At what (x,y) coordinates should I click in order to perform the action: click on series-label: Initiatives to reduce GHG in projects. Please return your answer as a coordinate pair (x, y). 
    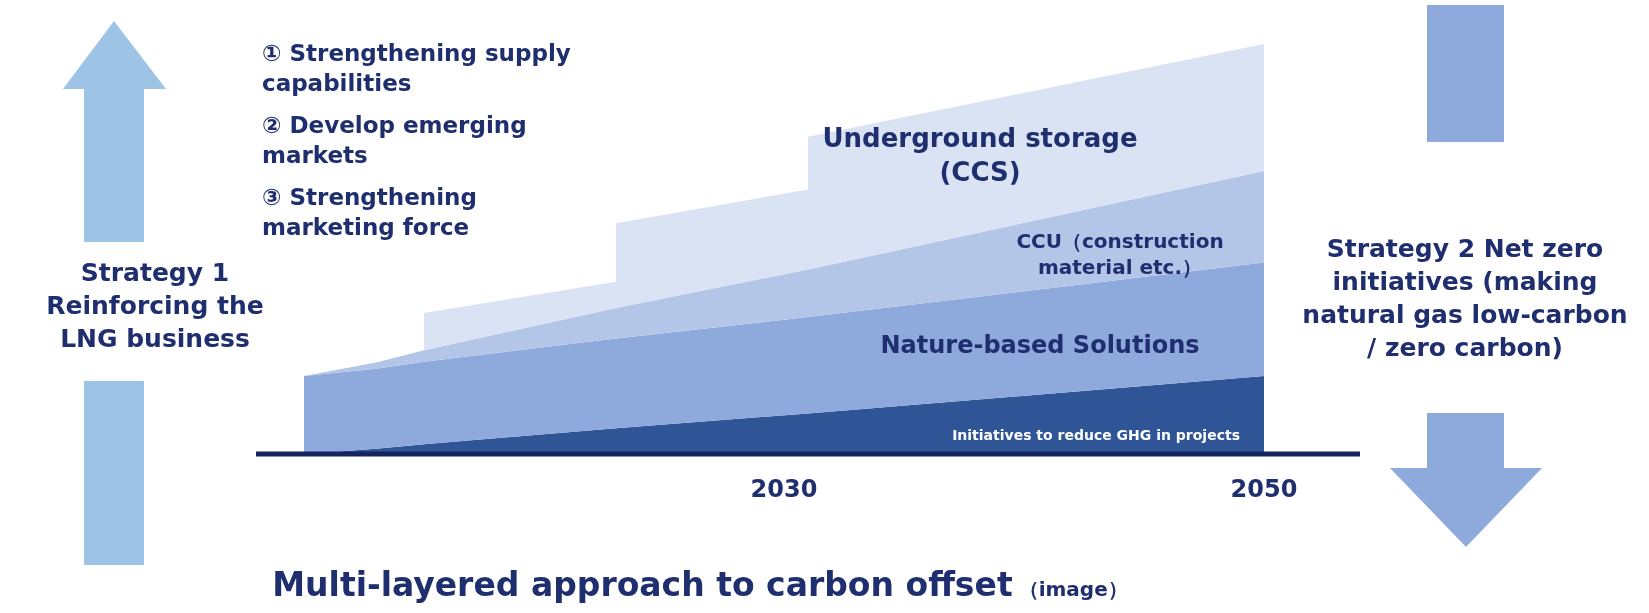
    Looking at the image, I should click on (1096, 435).